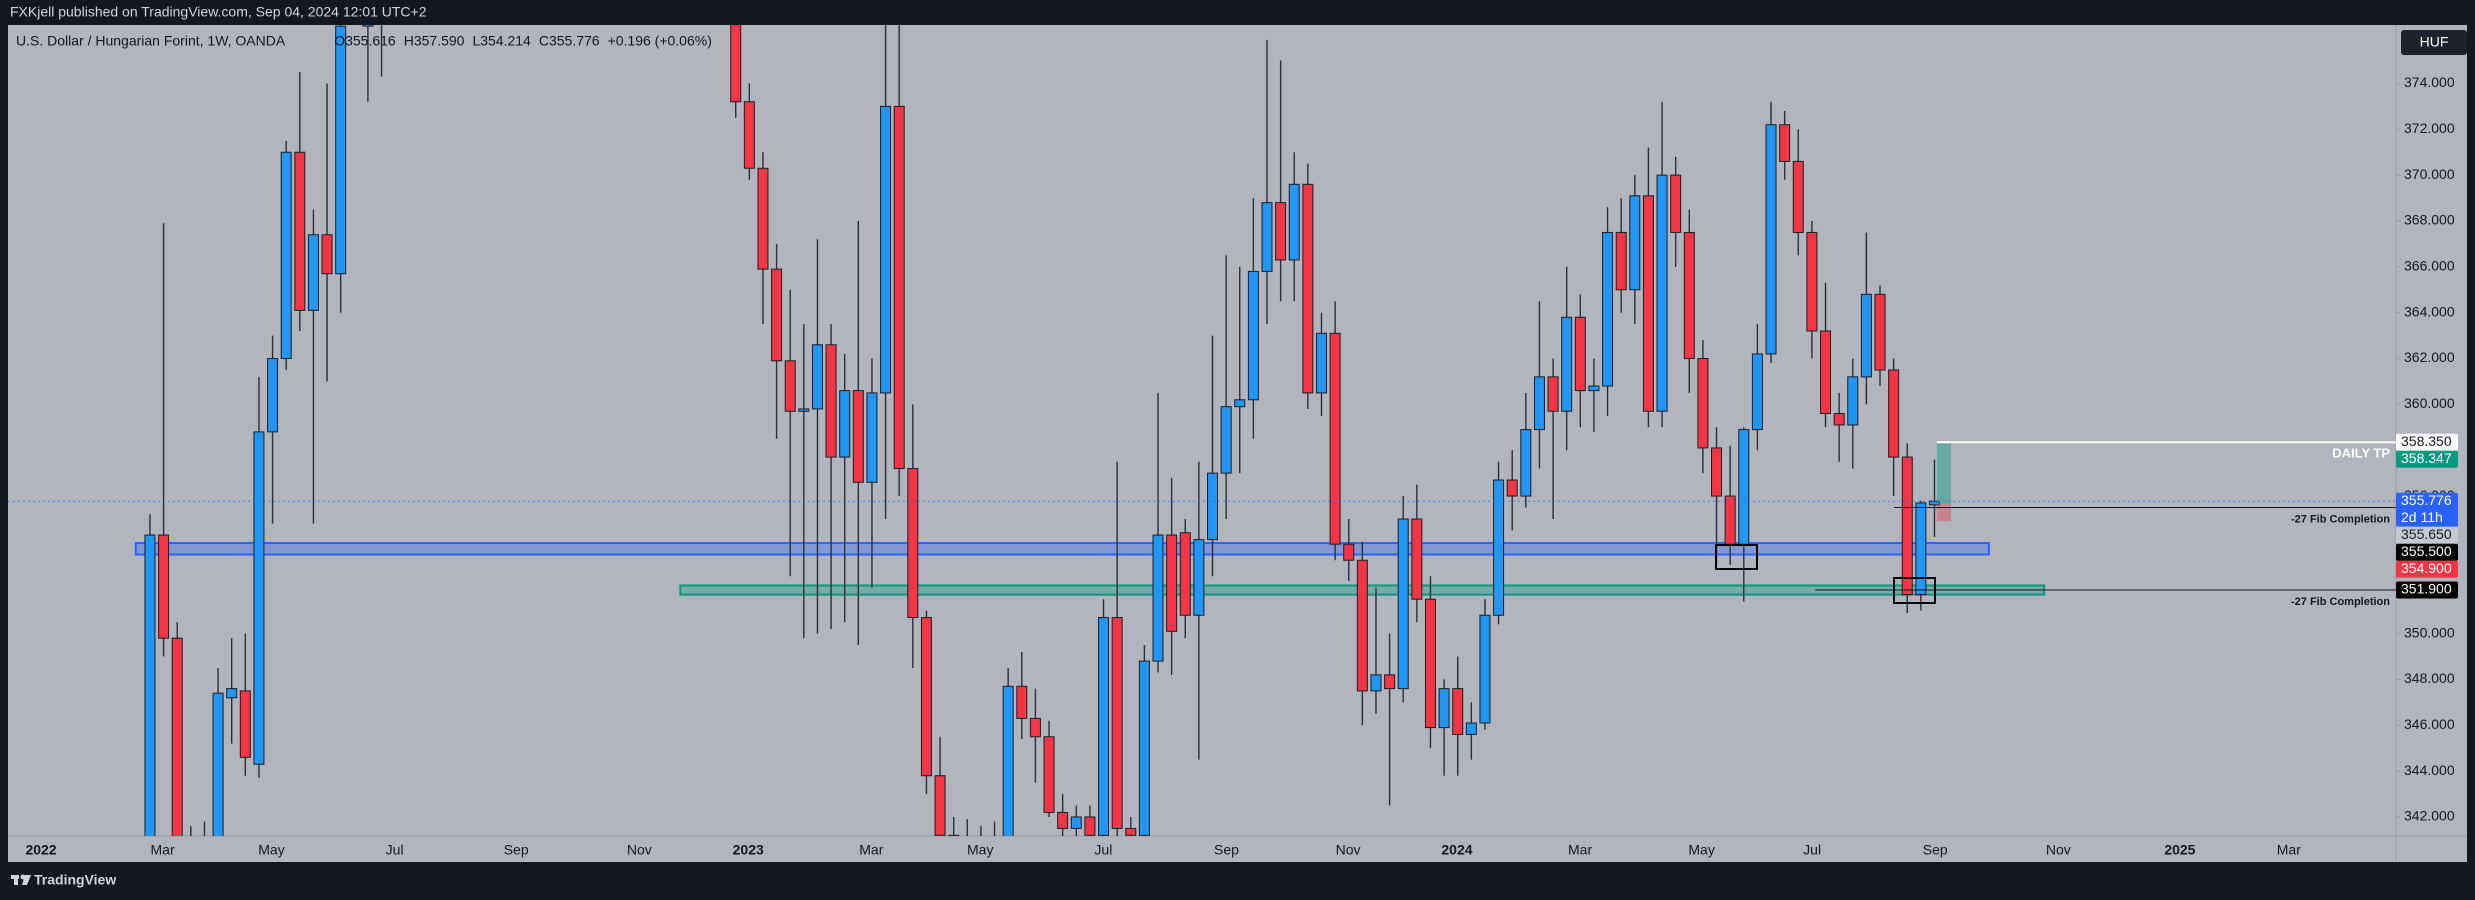 The image size is (2475, 900). I want to click on ohlc-value: O355.616, so click(365, 41).